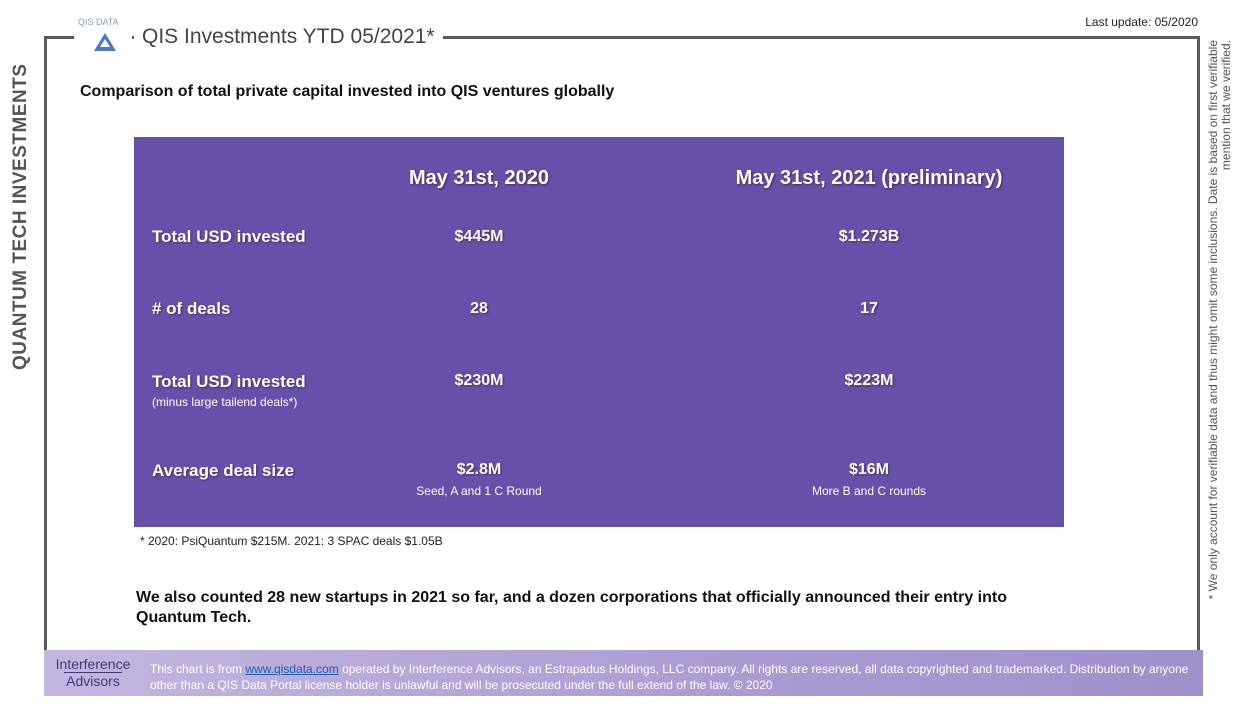  I want to click on row-label-text: # of deals, so click(191, 308).